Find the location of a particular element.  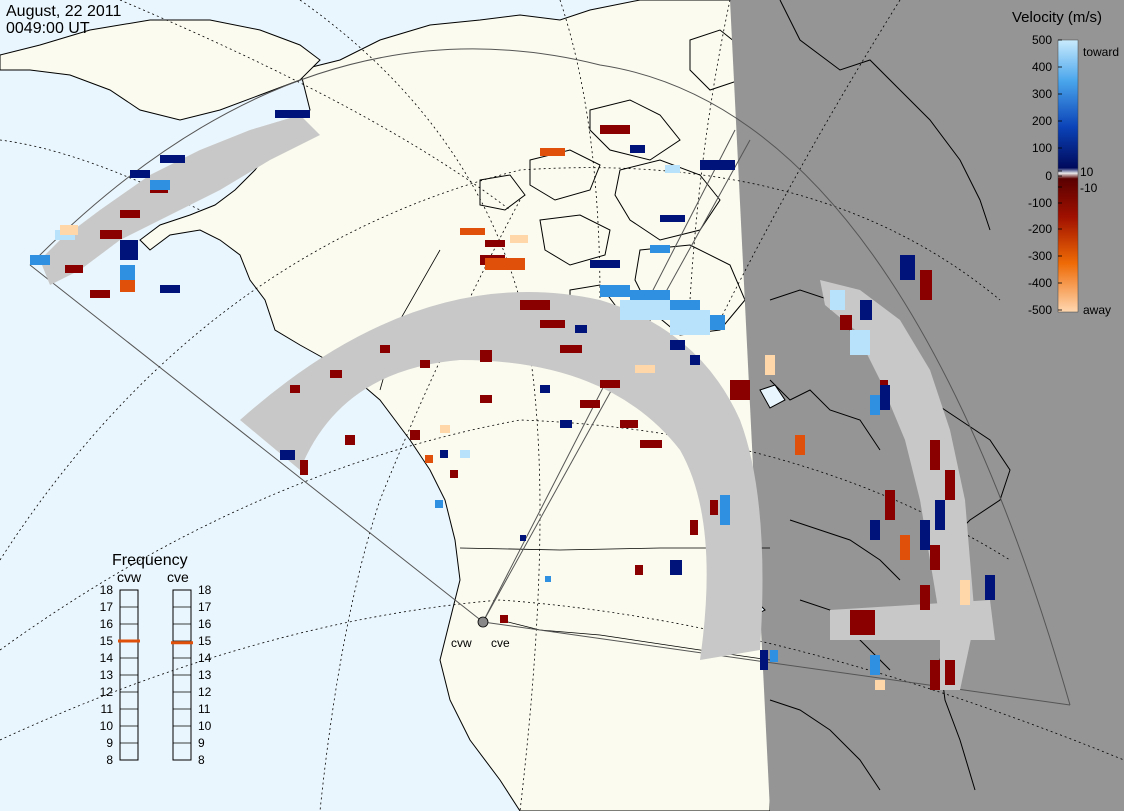

frequency-scale-left: 16 is located at coordinates (107, 624).